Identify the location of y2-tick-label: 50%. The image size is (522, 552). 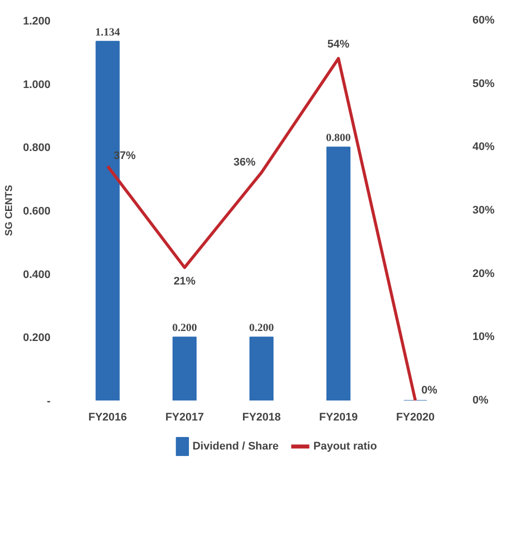
(483, 84).